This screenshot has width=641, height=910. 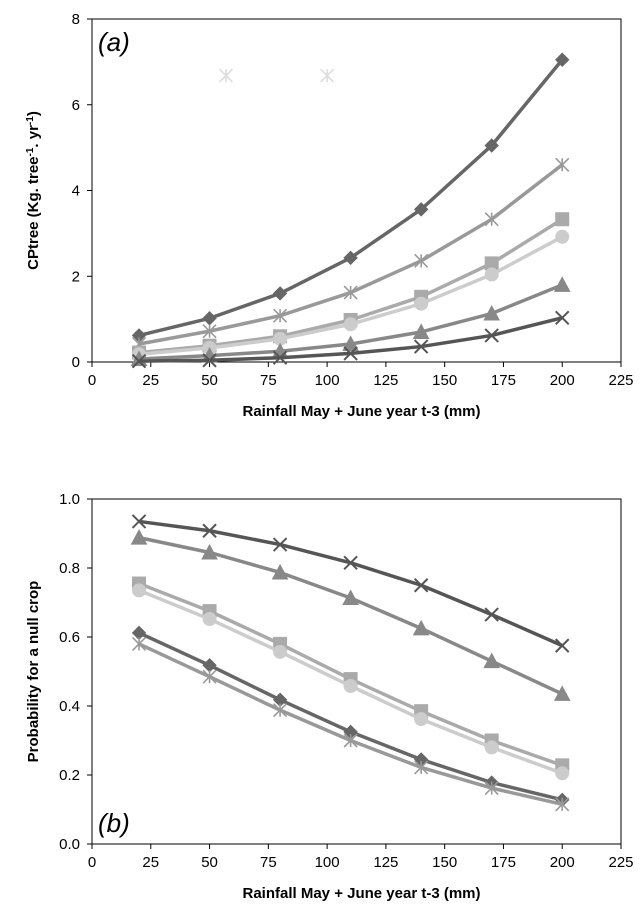 What do you see at coordinates (69, 844) in the screenshot?
I see `y-tick-label: 0.0` at bounding box center [69, 844].